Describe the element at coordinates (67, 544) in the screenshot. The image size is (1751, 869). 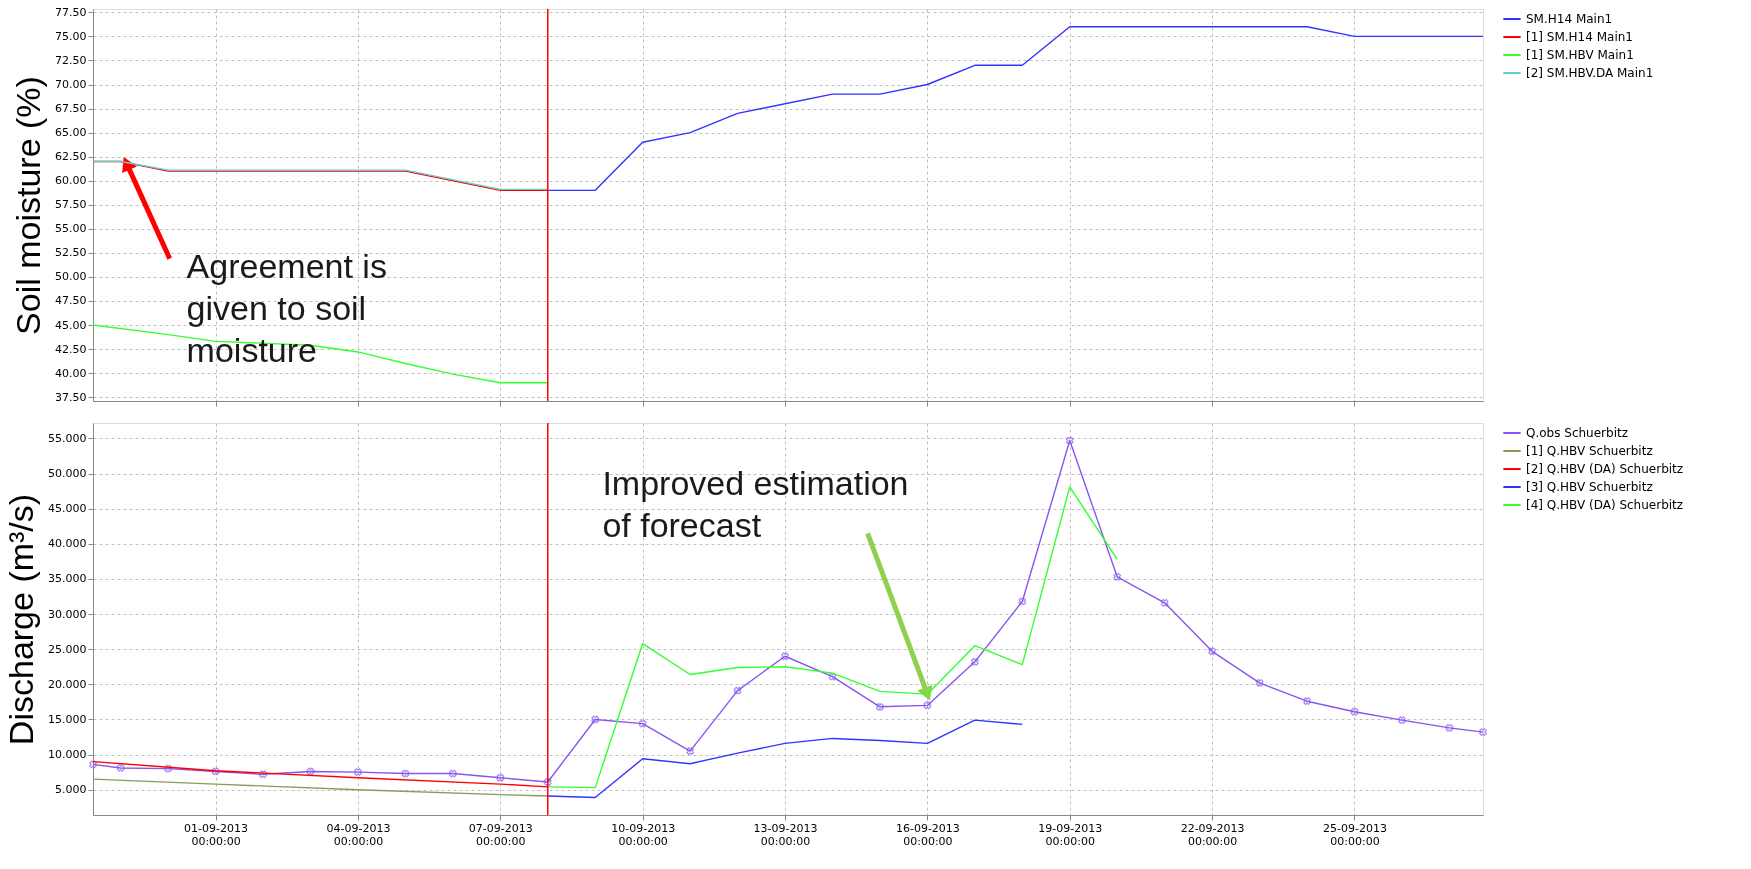
I see `y-tick-label: 40.000` at that location.